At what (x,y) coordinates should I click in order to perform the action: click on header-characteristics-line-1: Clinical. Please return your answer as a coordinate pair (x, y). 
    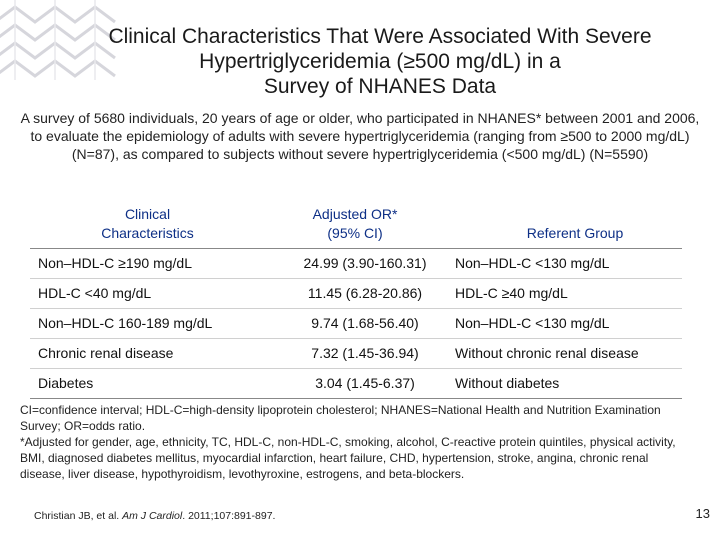
    Looking at the image, I should click on (147, 214).